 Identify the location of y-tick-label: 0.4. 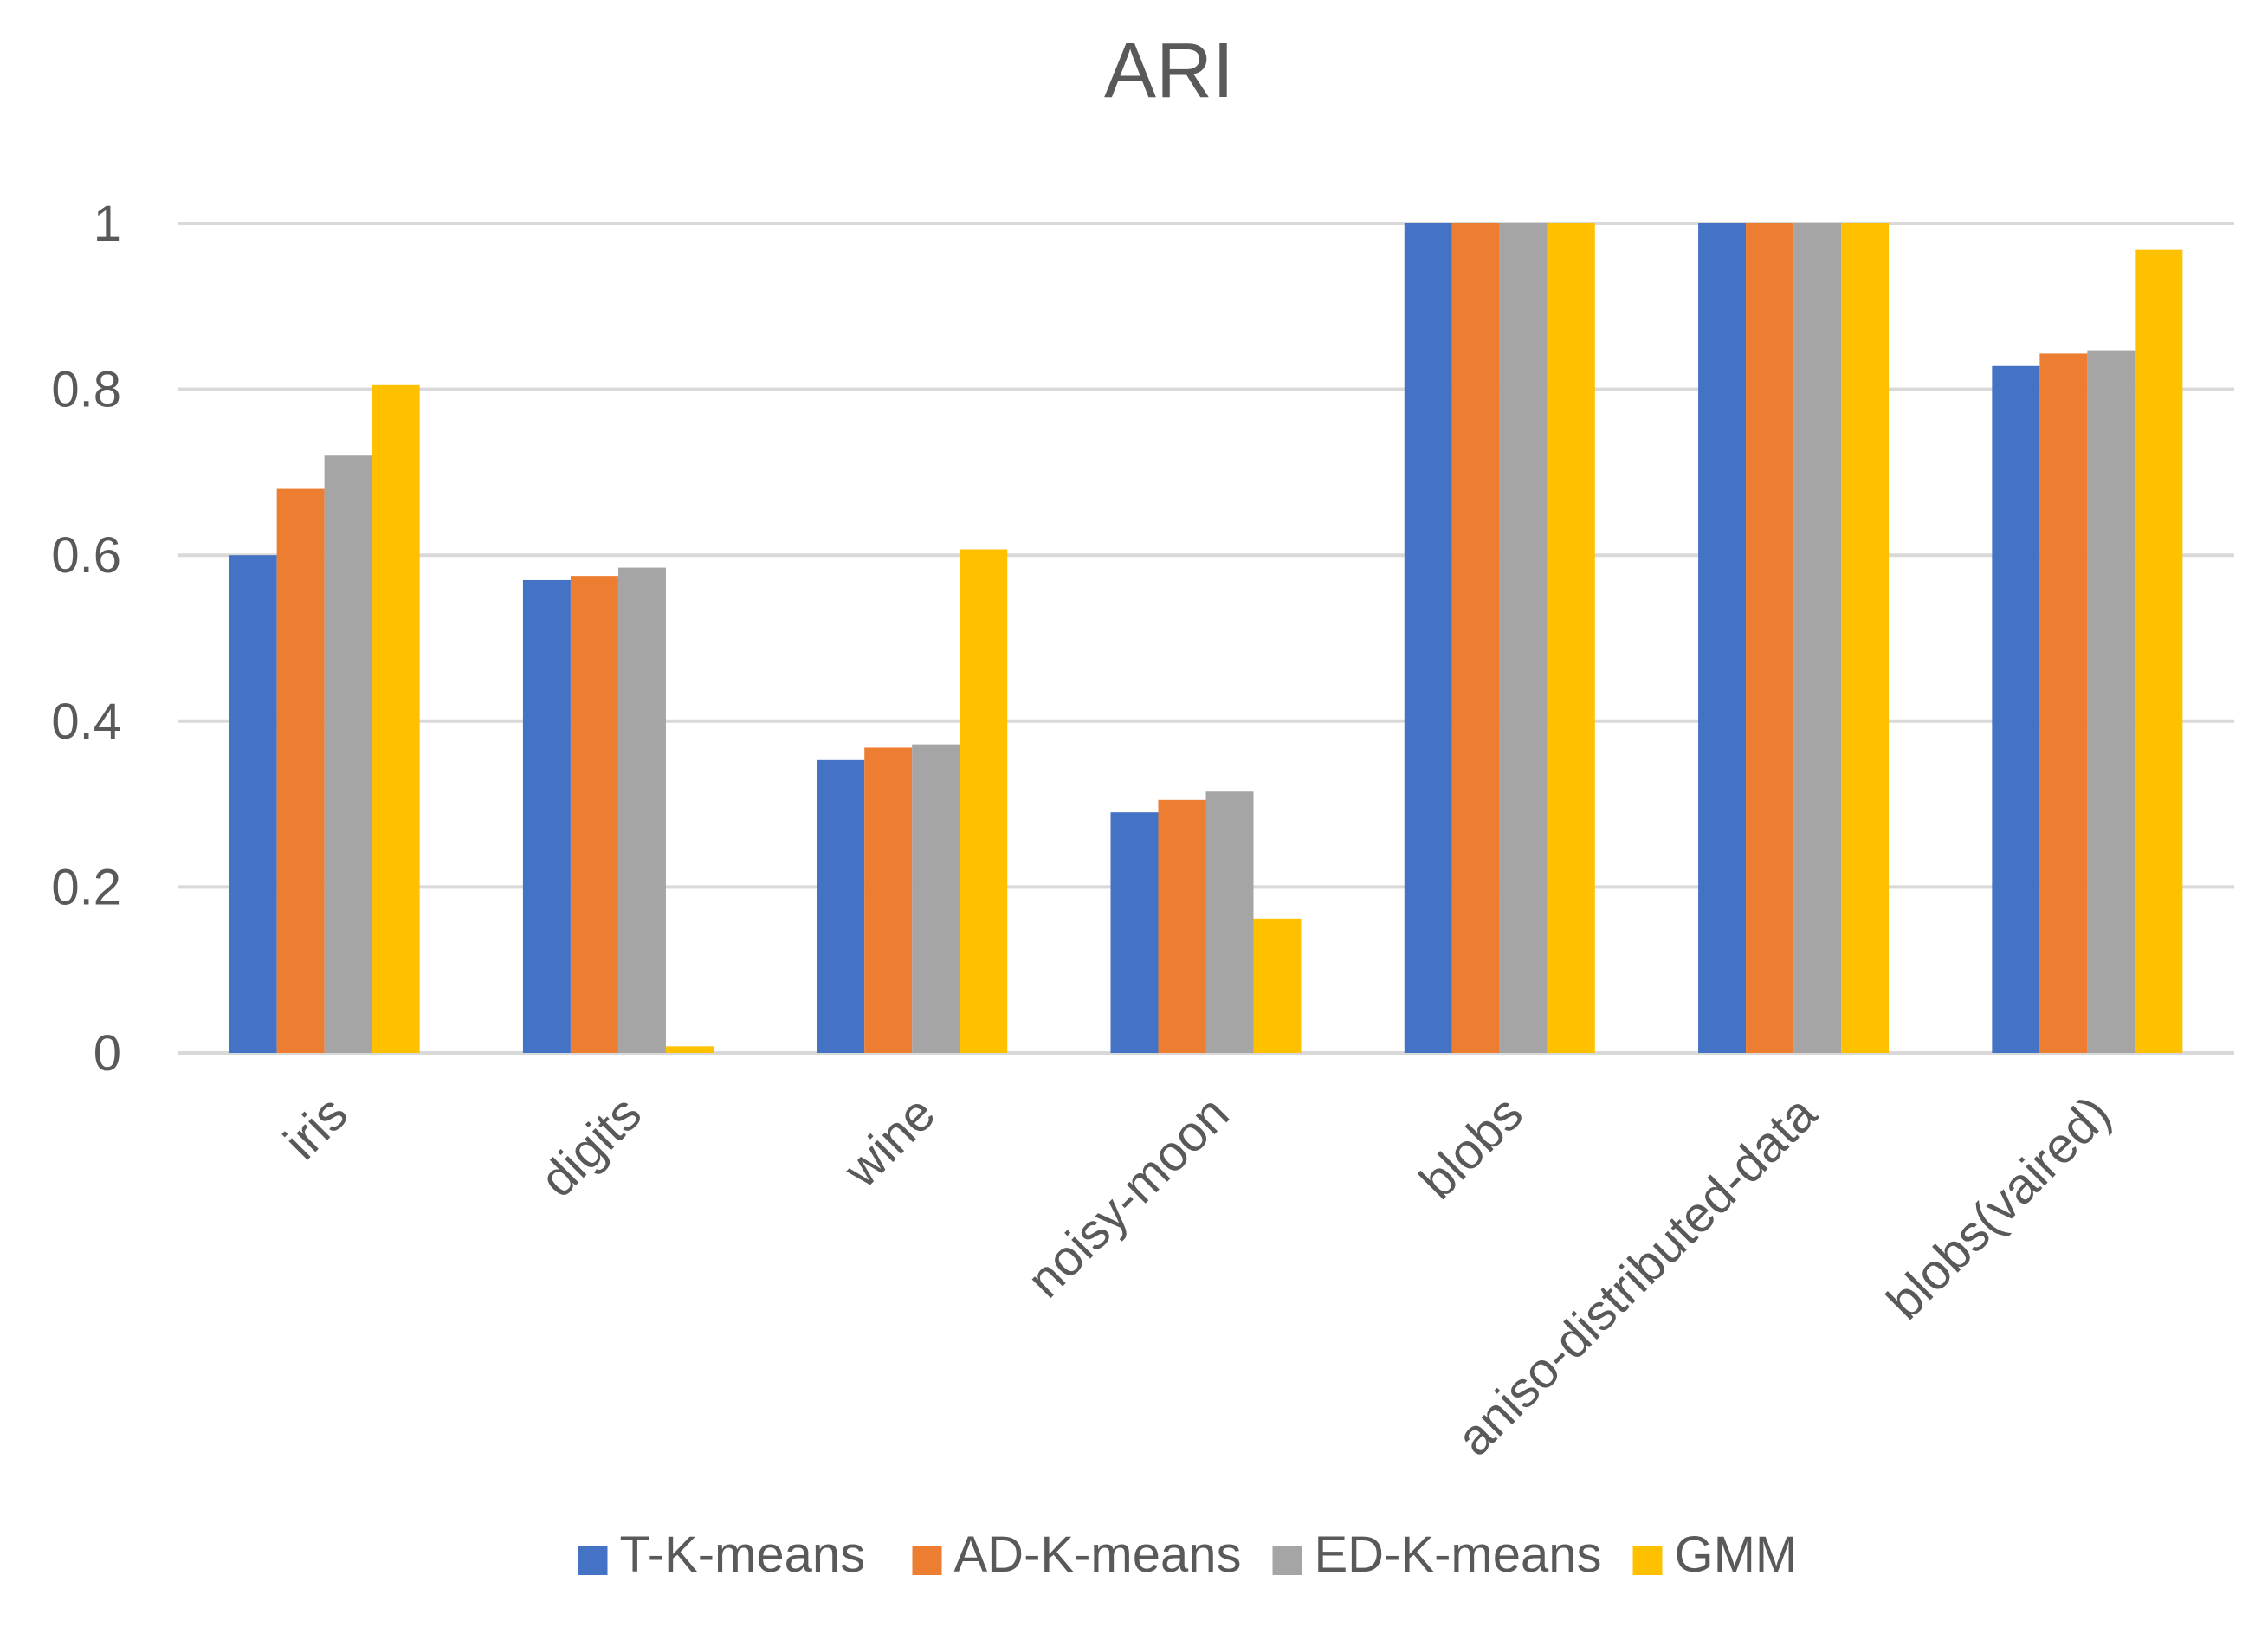
(86, 722).